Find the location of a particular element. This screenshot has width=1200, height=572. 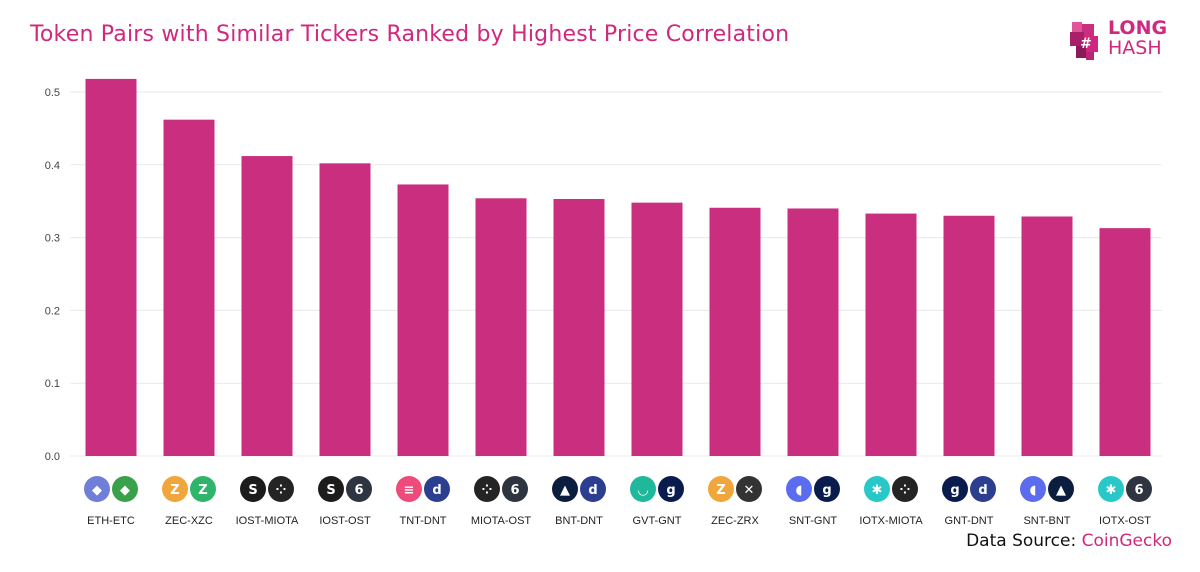

etc-icon: ◆ is located at coordinates (125, 489).